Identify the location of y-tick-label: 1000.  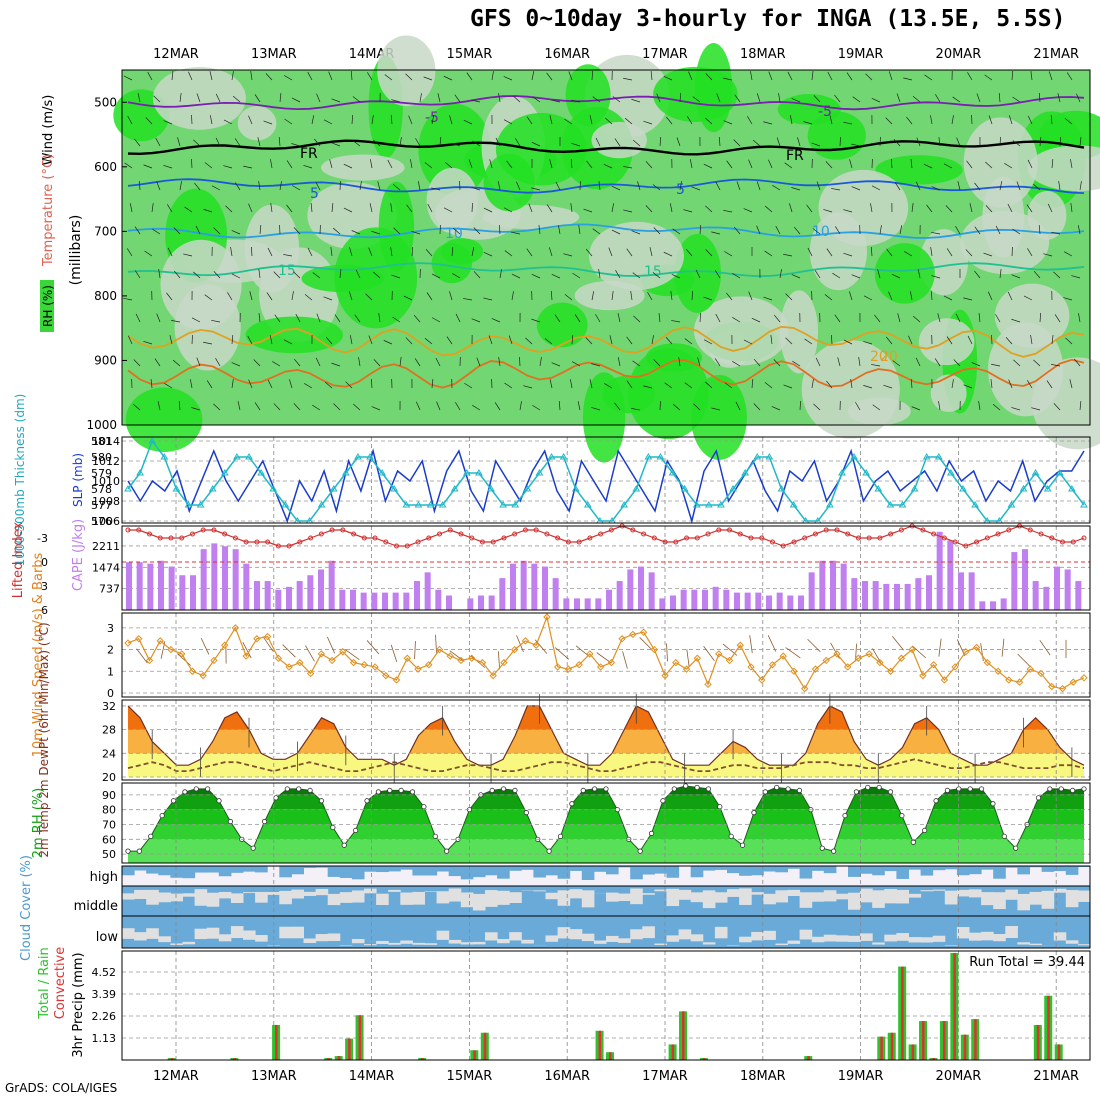
(101, 425).